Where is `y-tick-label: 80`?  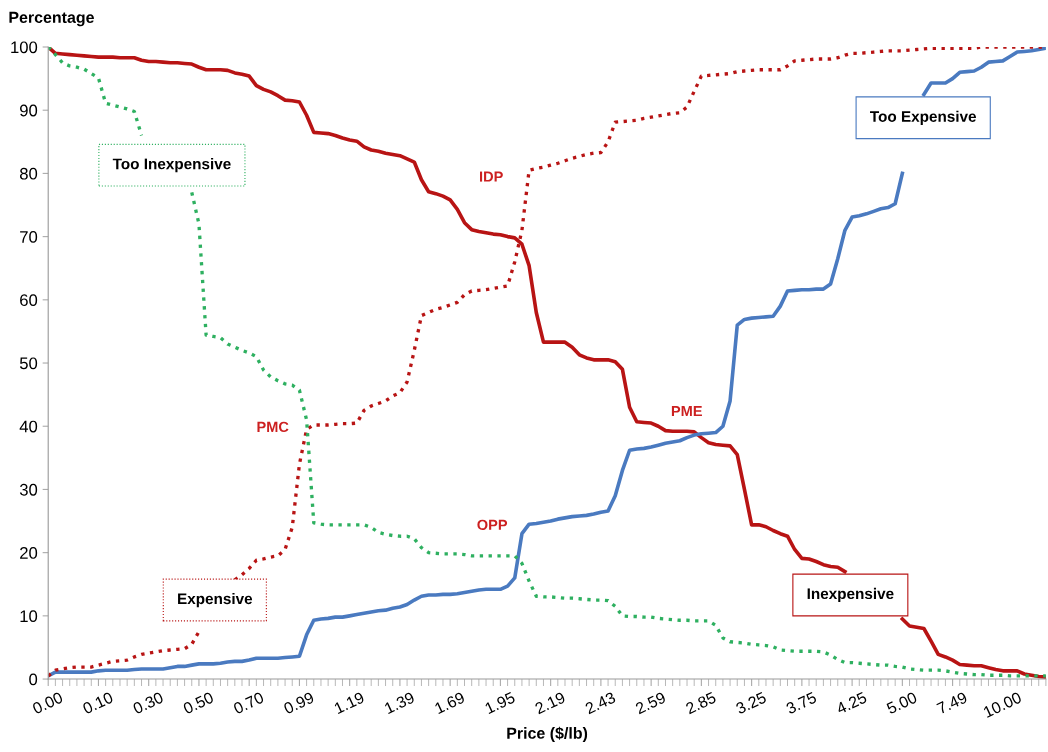
y-tick-label: 80 is located at coordinates (28, 173).